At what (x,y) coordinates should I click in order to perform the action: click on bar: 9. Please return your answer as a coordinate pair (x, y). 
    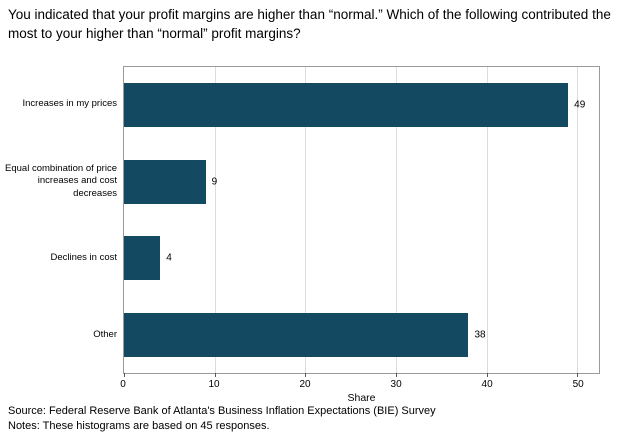
    Looking at the image, I should click on (170, 181).